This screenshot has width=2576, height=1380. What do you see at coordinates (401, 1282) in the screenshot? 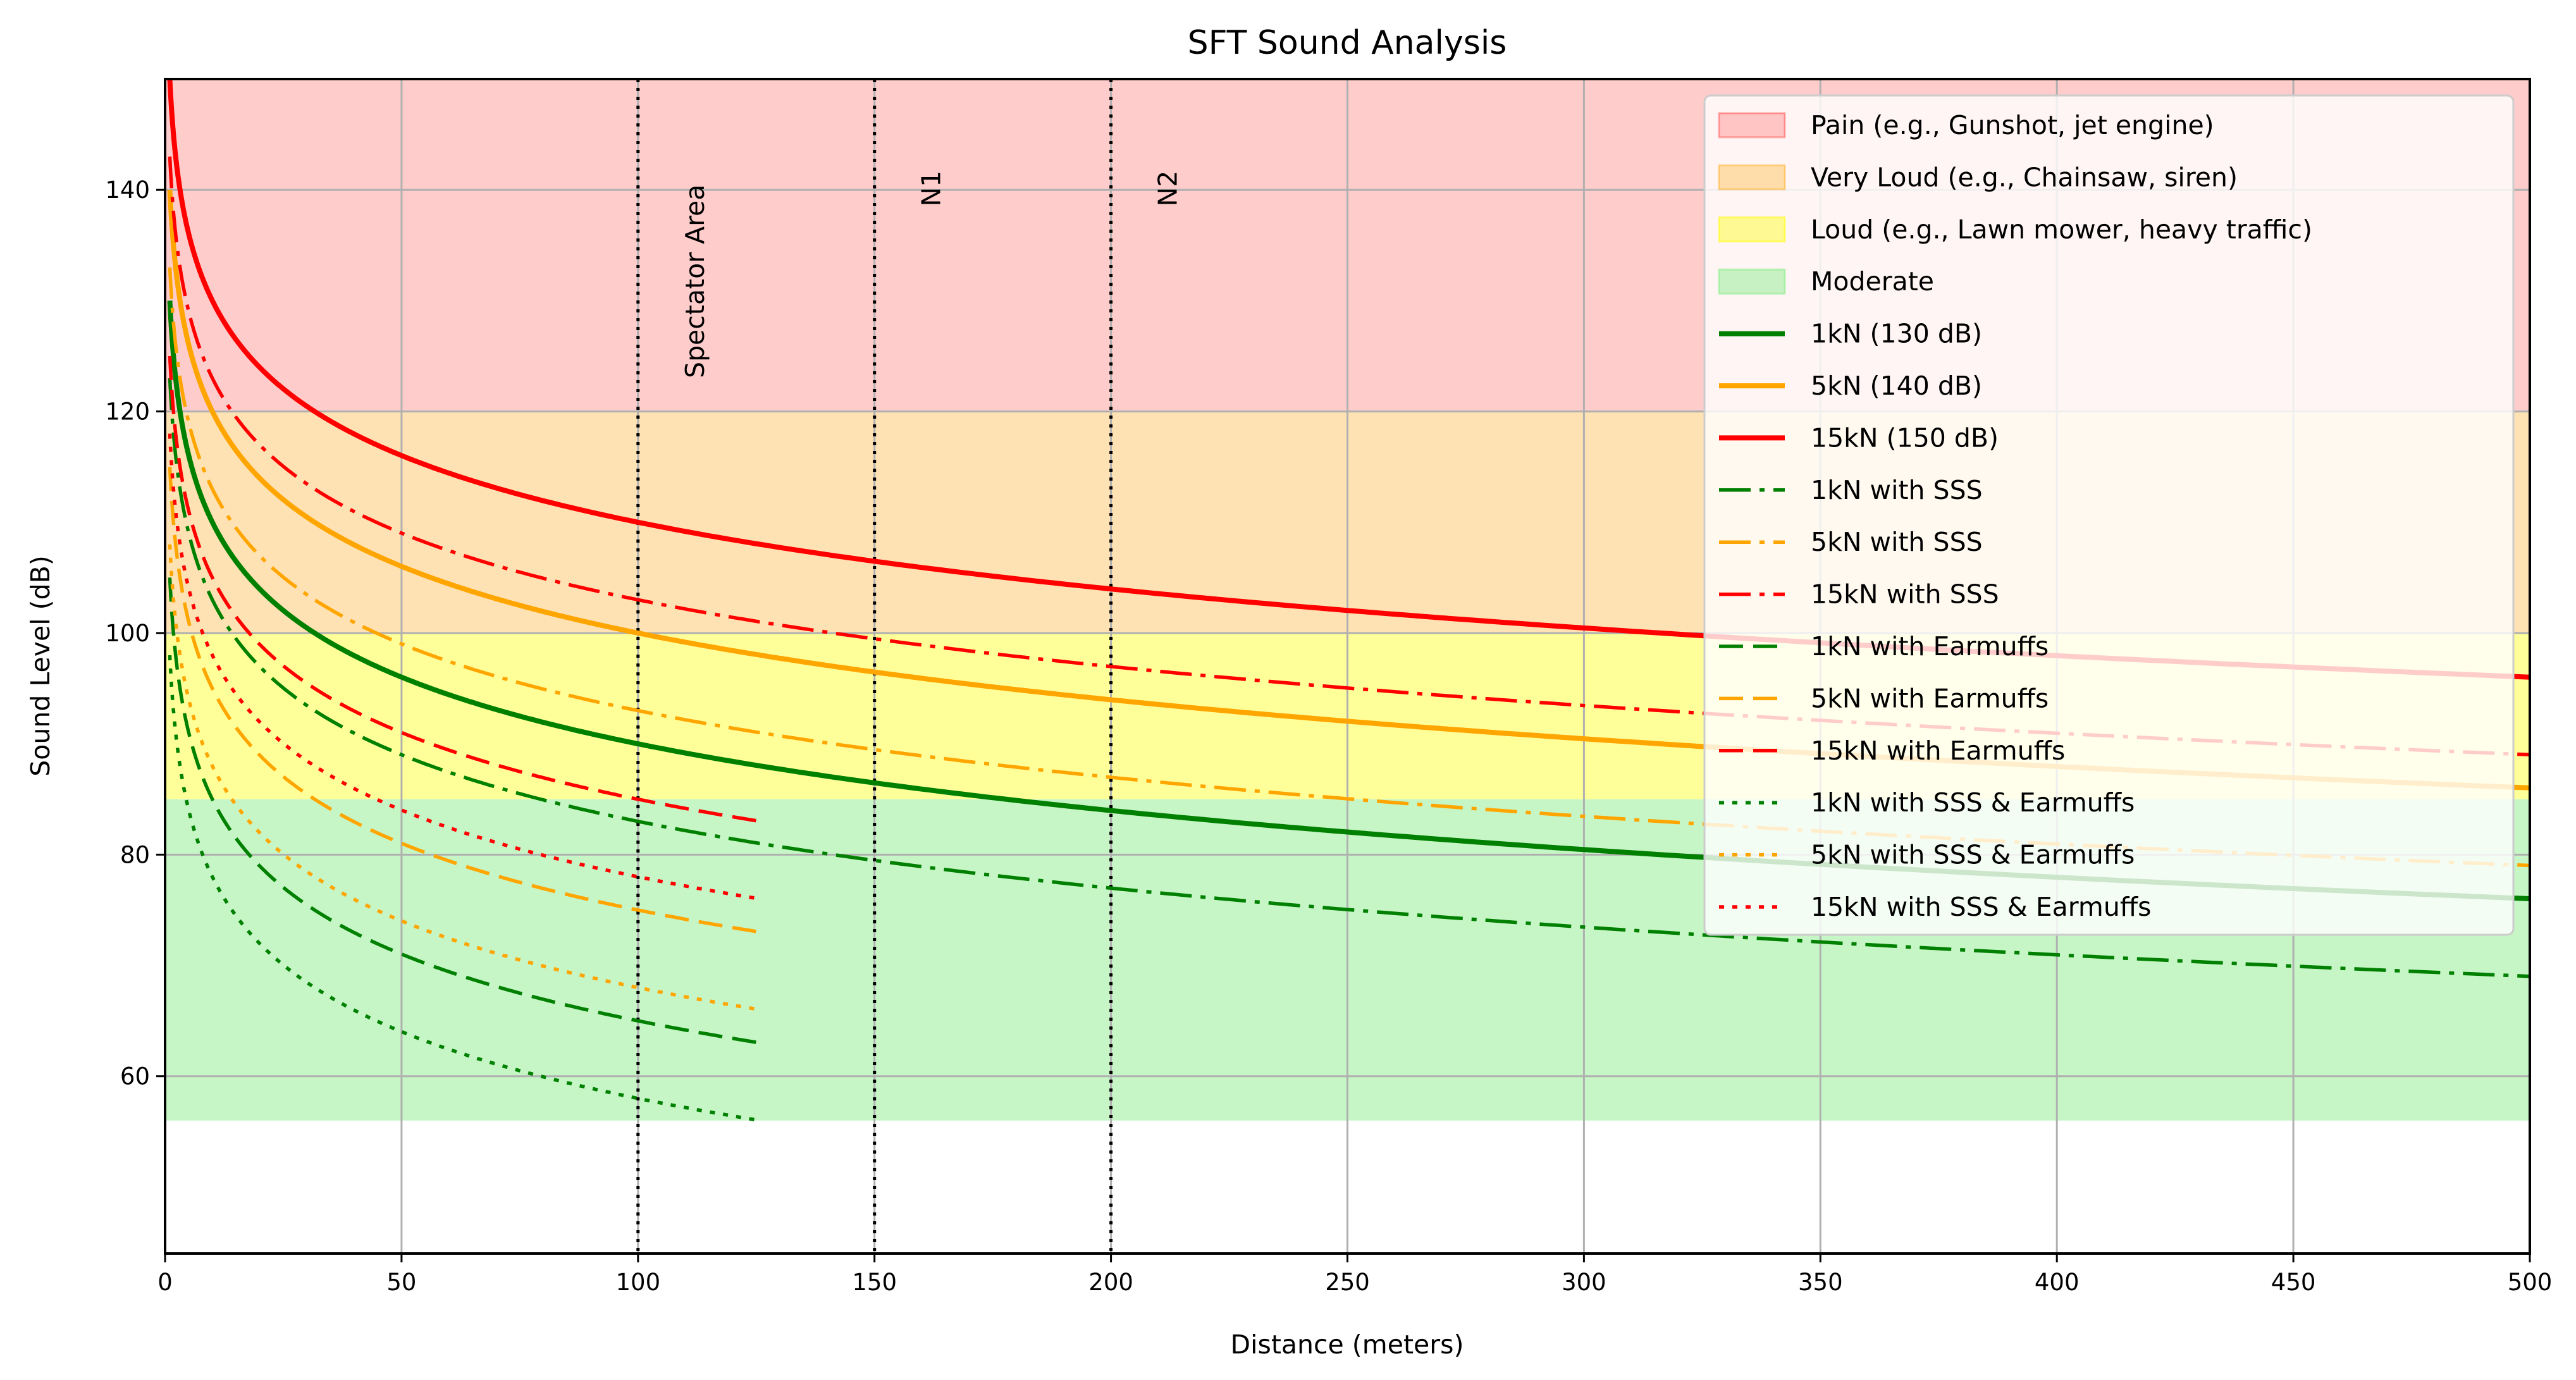
I see `x-tick-label: 50` at bounding box center [401, 1282].